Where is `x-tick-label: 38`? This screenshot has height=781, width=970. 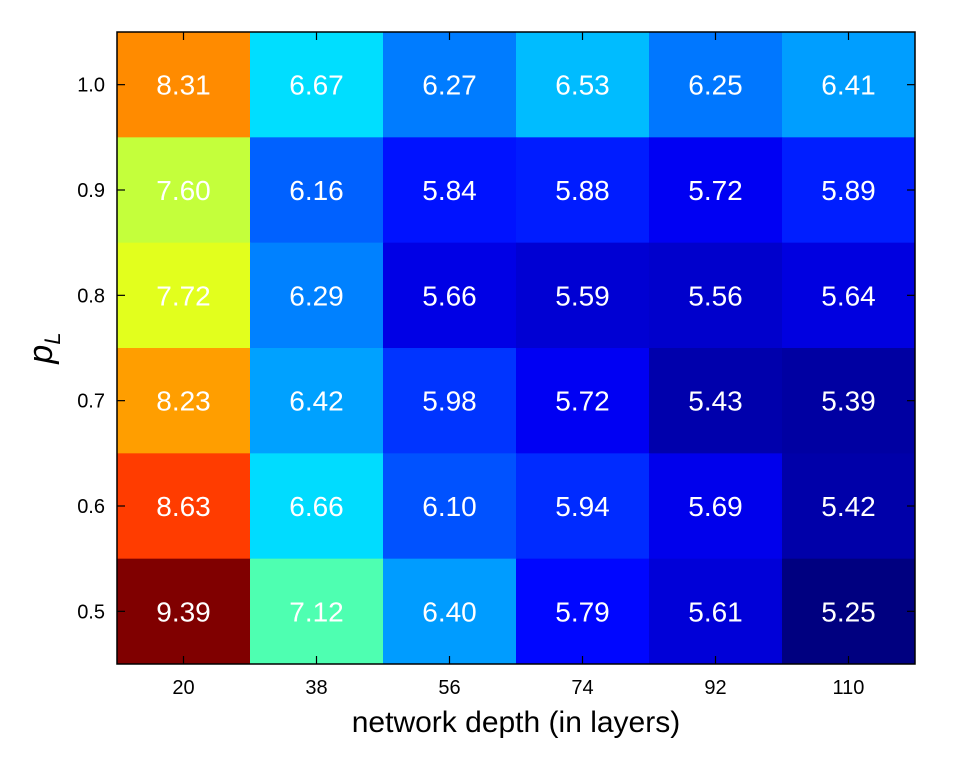 x-tick-label: 38 is located at coordinates (316, 688).